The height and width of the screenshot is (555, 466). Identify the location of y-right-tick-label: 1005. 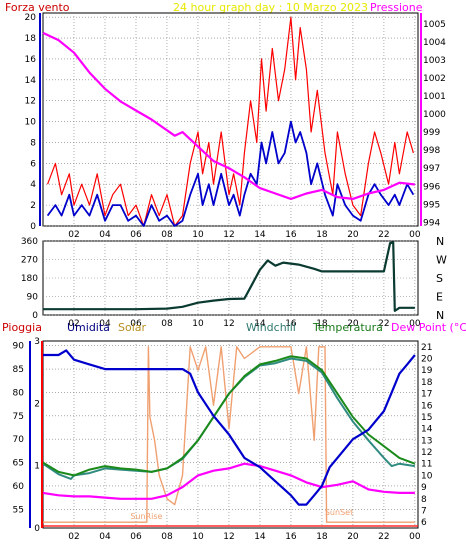
(434, 25).